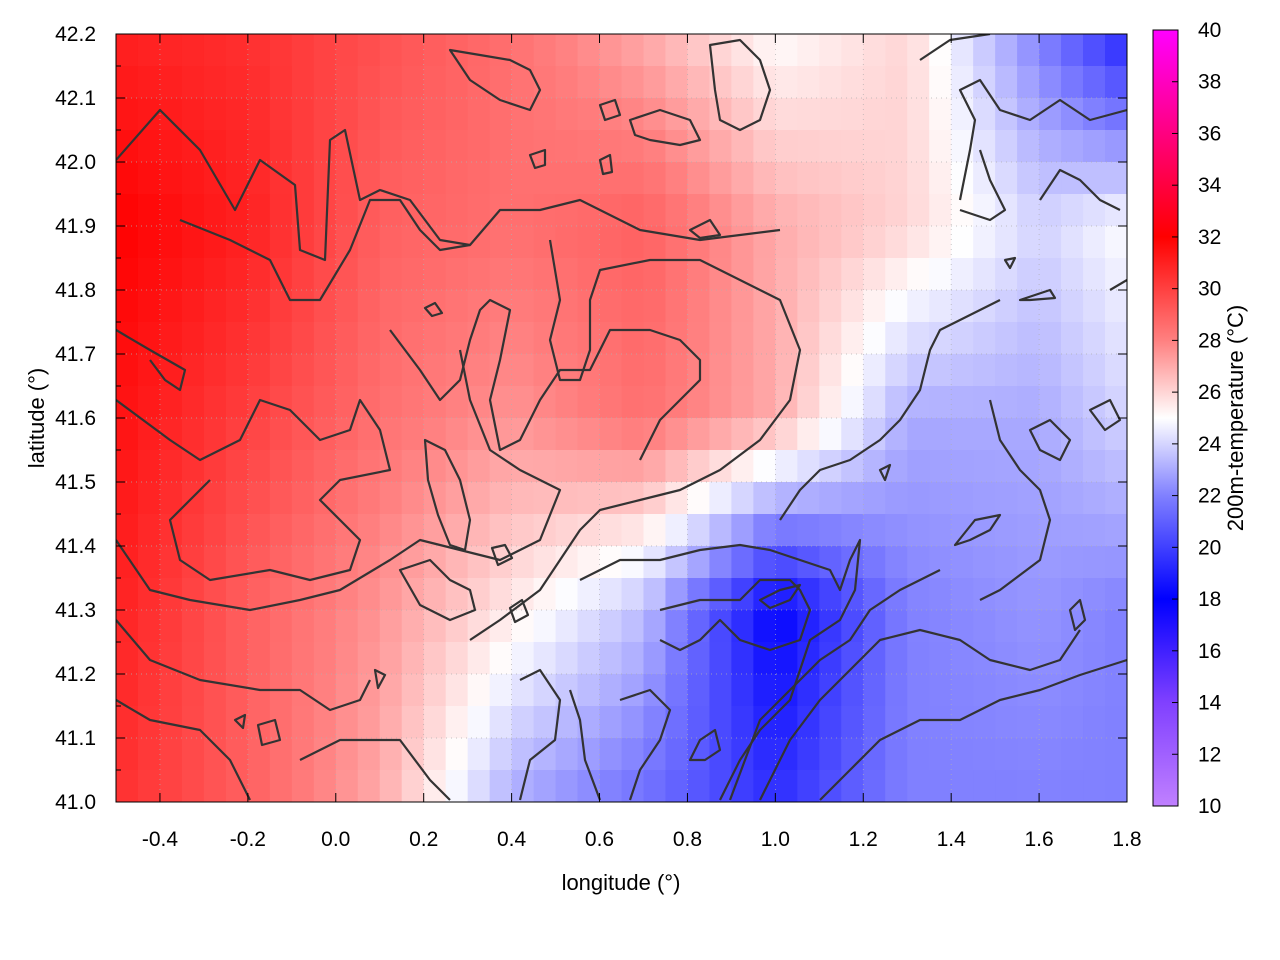 The width and height of the screenshot is (1280, 960). Describe the element at coordinates (1210, 444) in the screenshot. I see `colorbar-tick-label: 24` at that location.